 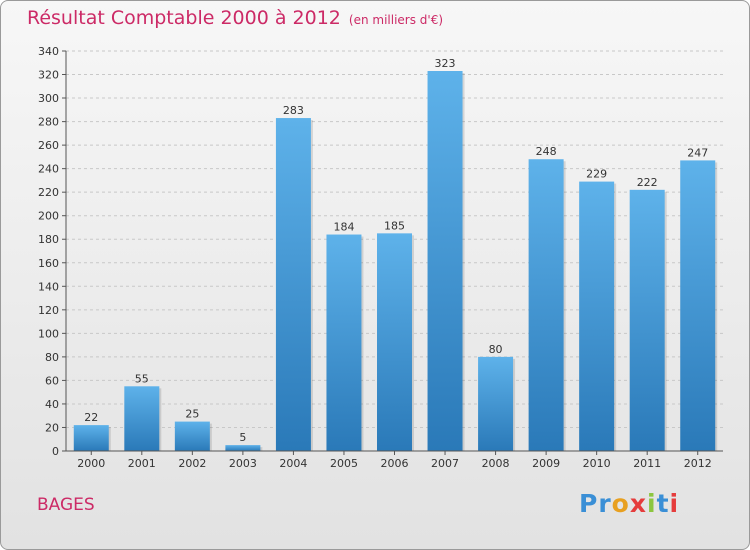 What do you see at coordinates (66, 505) in the screenshot?
I see `place-name: BAGES` at bounding box center [66, 505].